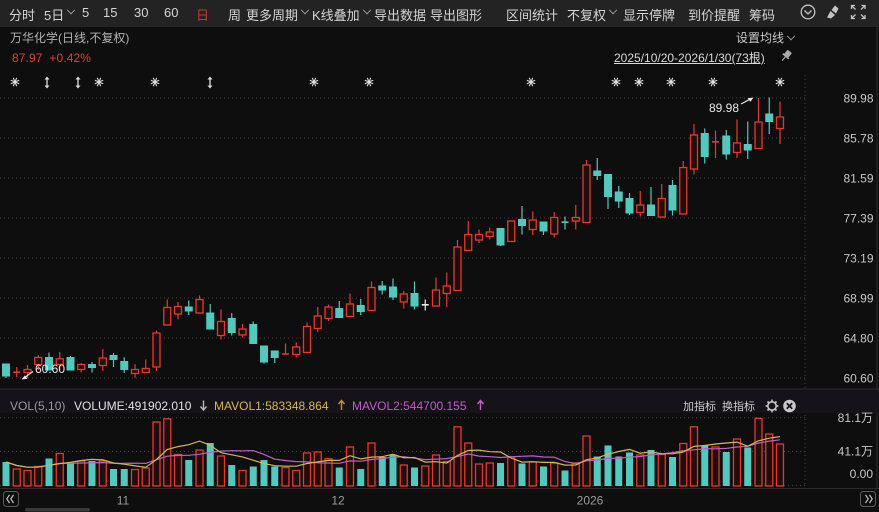 The height and width of the screenshot is (512, 879). What do you see at coordinates (858, 179) in the screenshot?
I see `svg-text: 81.59` at bounding box center [858, 179].